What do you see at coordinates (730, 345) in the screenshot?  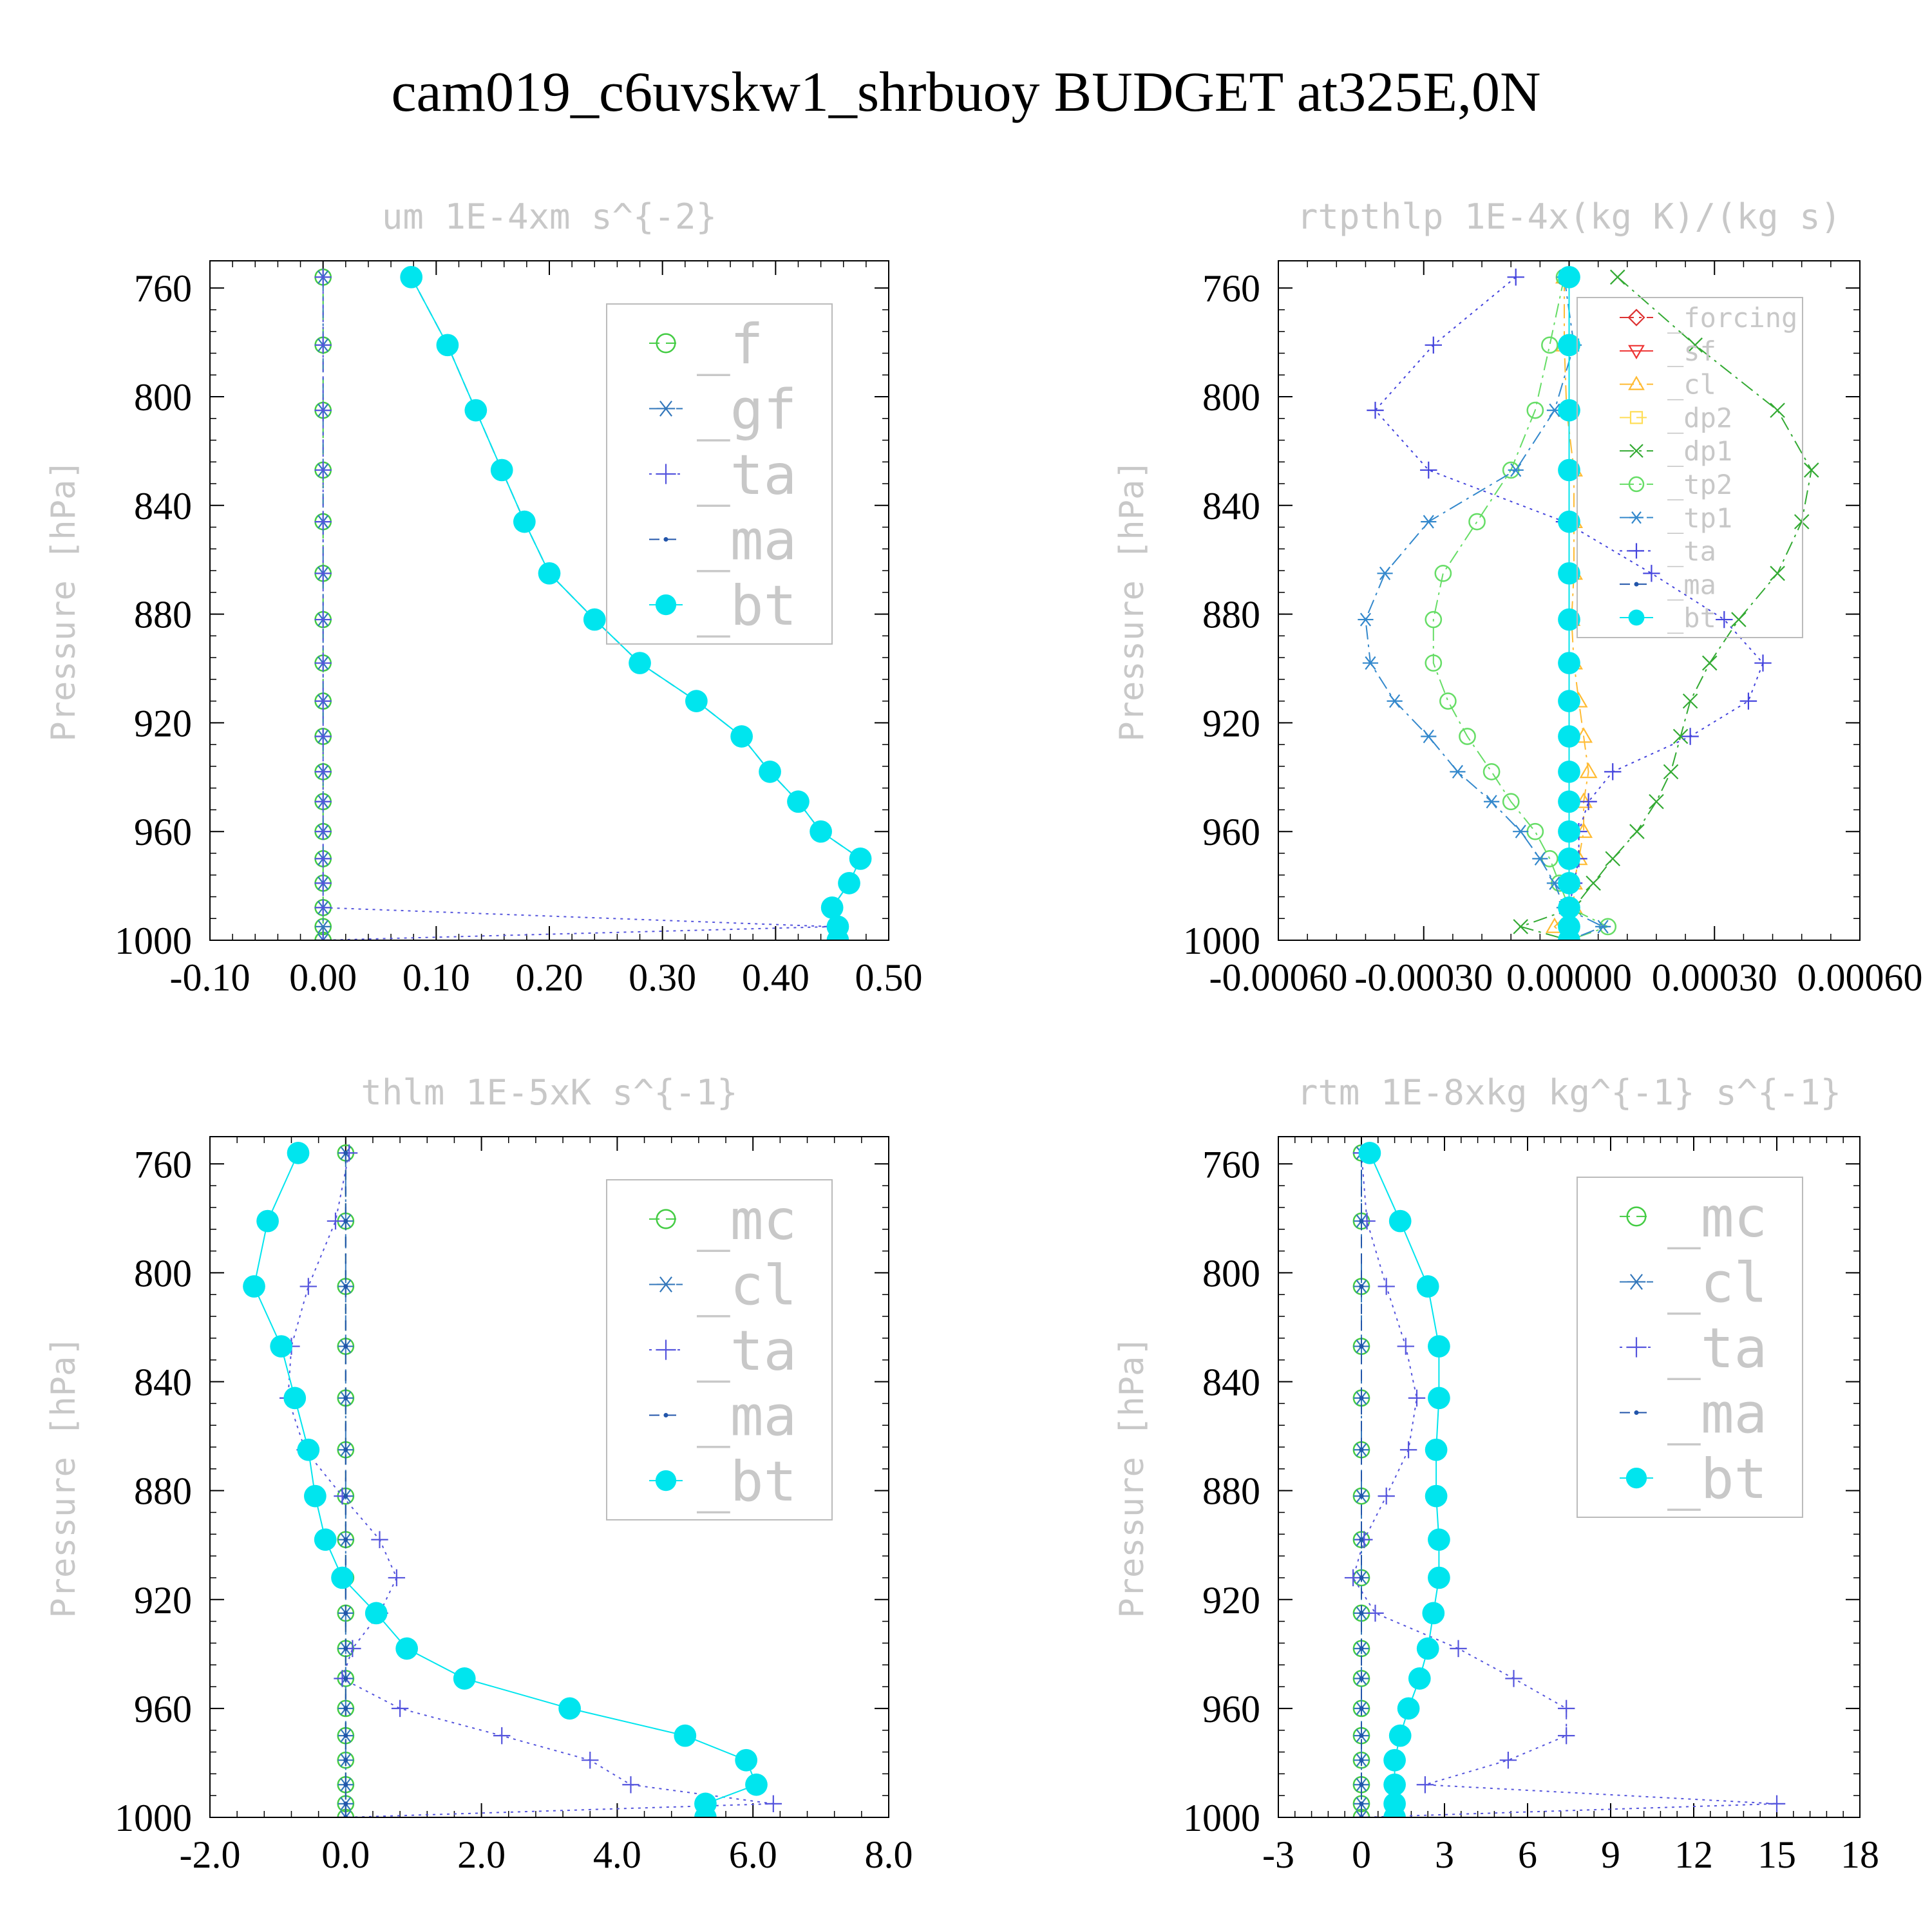 I see `legend-label: _f` at bounding box center [730, 345].